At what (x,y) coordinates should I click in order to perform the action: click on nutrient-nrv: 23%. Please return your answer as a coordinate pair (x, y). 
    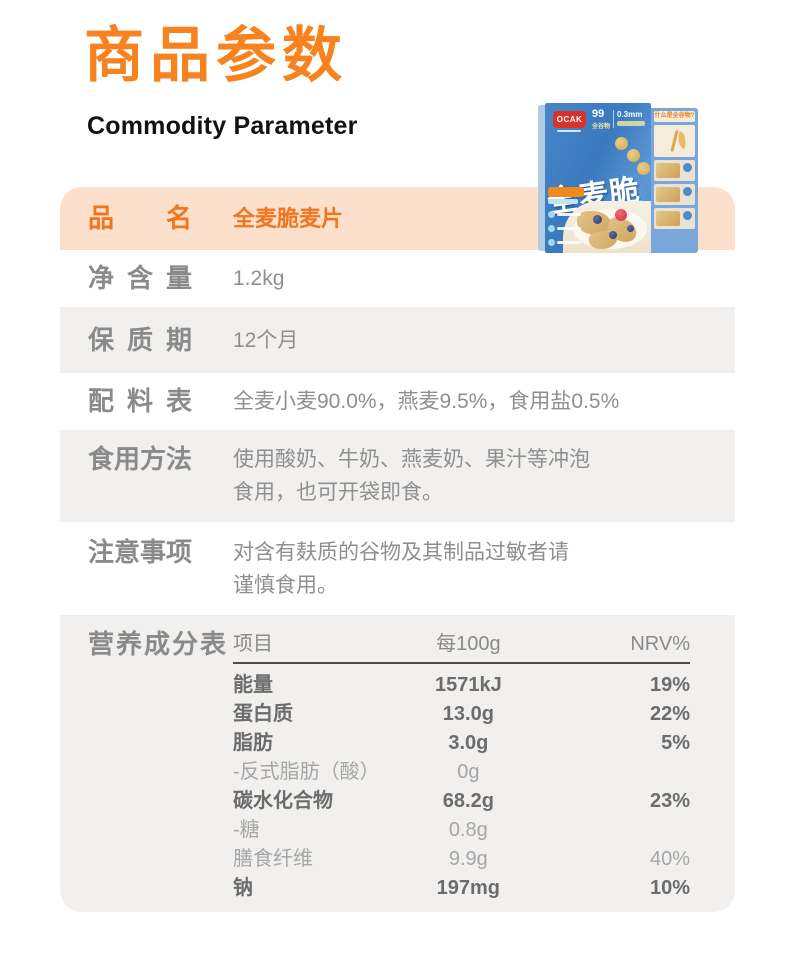
    Looking at the image, I should click on (669, 801).